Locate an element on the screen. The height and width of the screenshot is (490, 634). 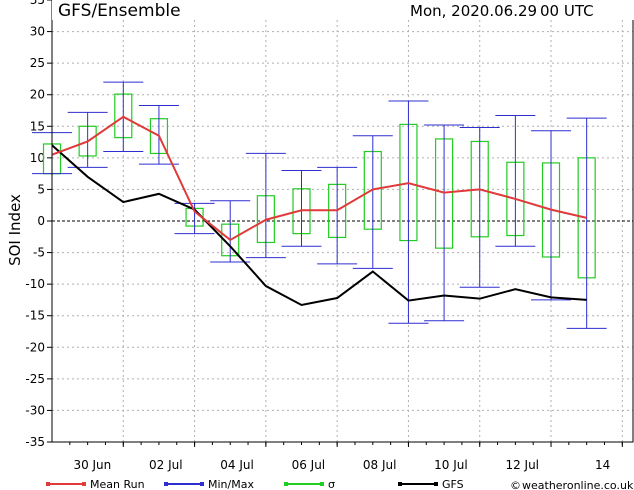
legend-min-max: Min/Max is located at coordinates (209, 484).